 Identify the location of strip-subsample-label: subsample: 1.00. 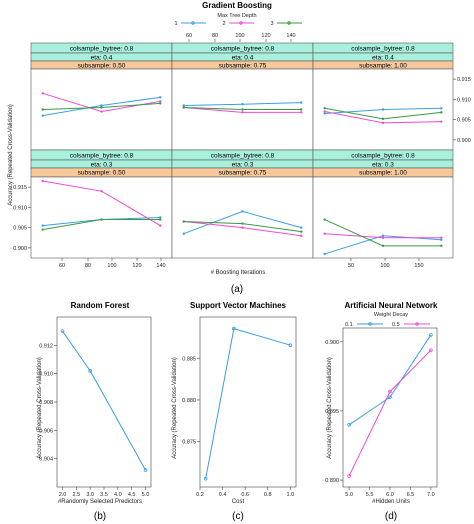
(383, 66).